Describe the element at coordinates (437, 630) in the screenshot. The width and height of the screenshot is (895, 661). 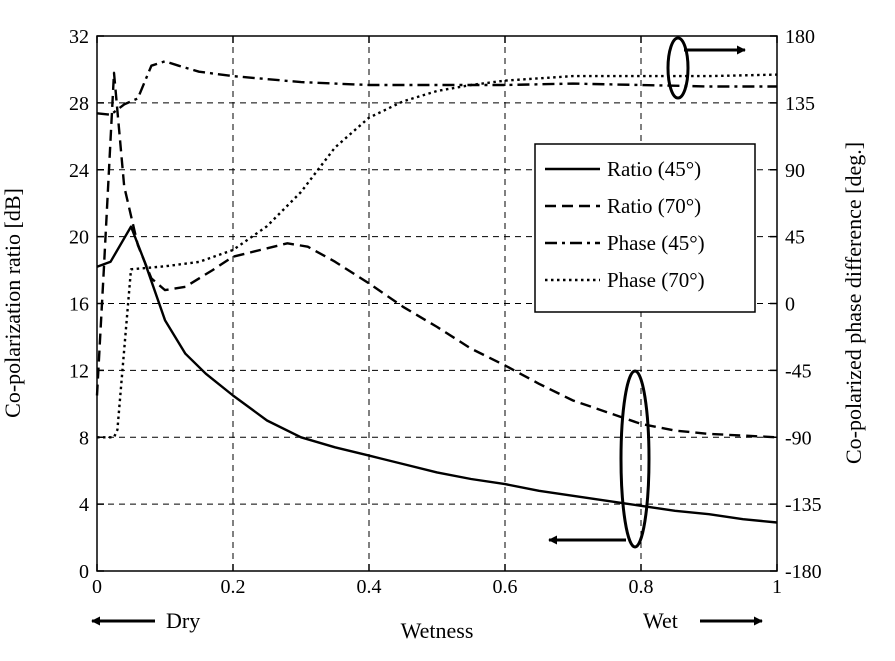
I see `x-axis-title: Wetness` at that location.